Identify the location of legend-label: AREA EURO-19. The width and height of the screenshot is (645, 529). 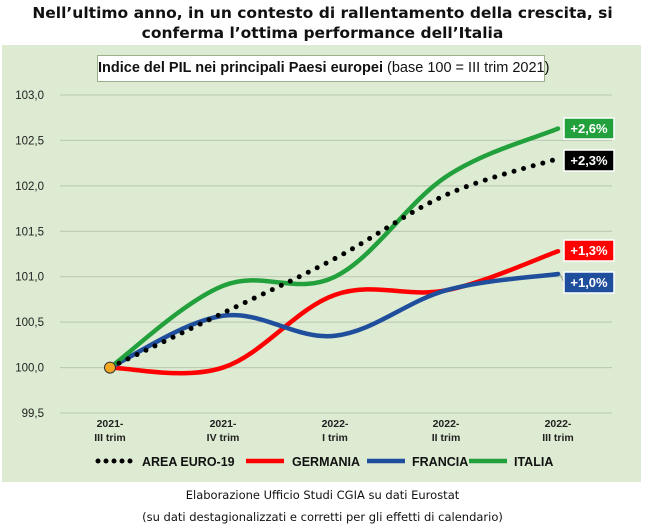
(188, 462).